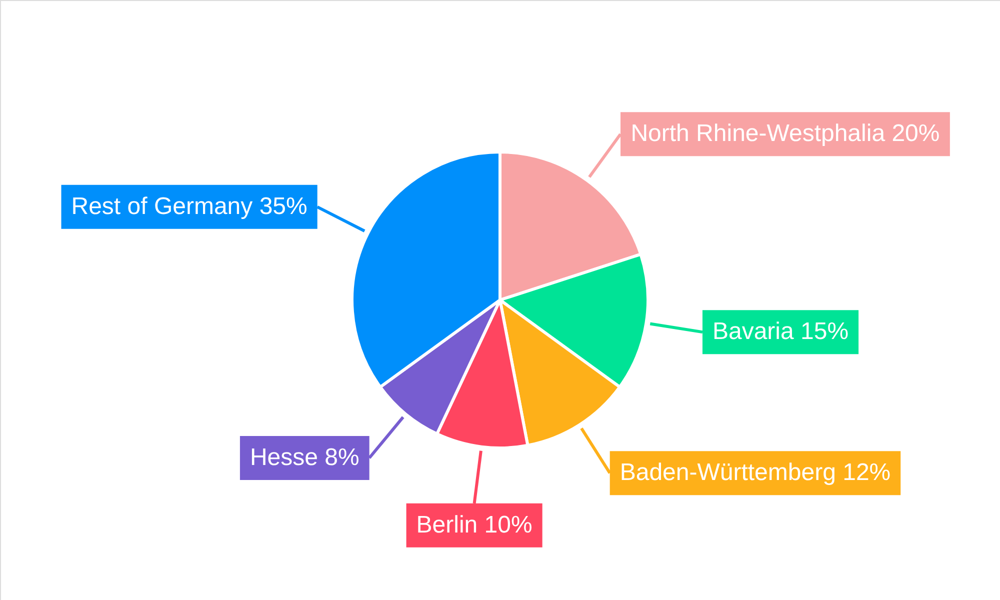  I want to click on slice-label: North Rhine-Westphalia 20%, so click(785, 134).